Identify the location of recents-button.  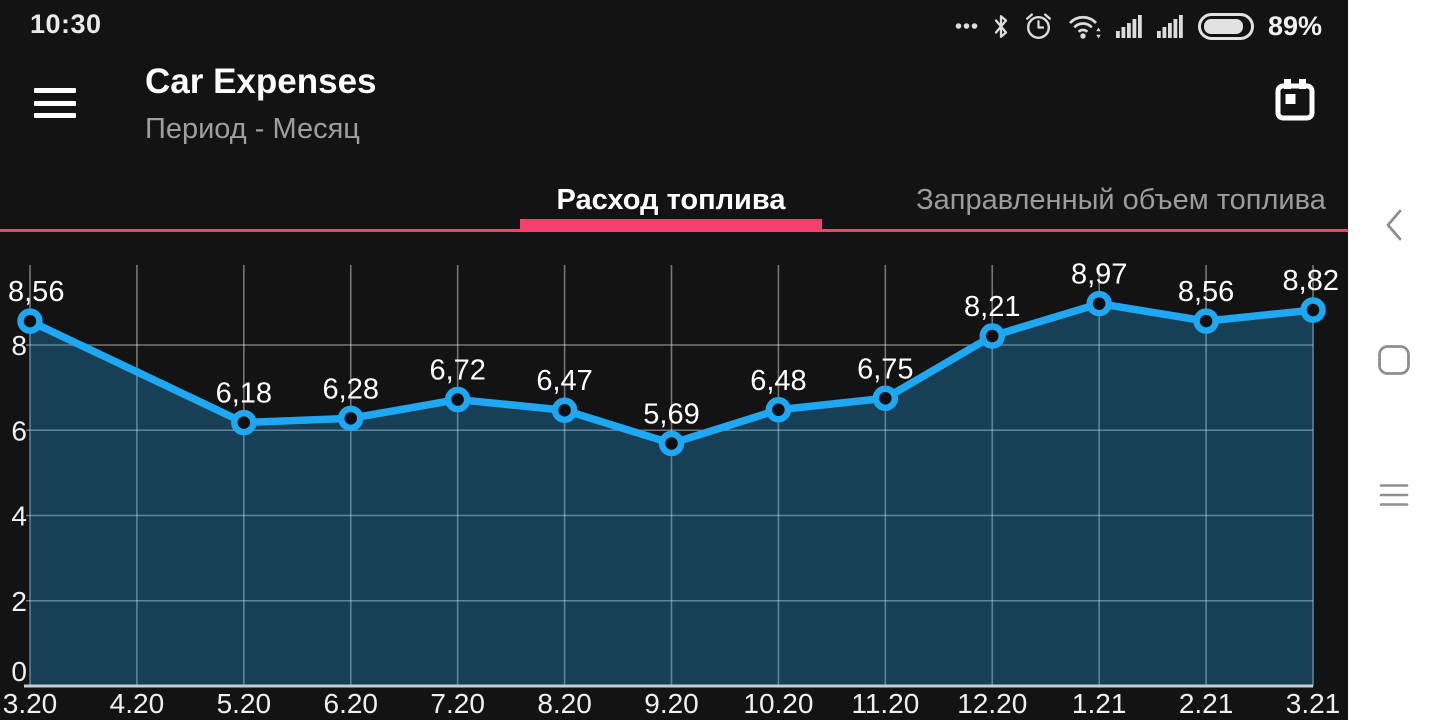
(1394, 495).